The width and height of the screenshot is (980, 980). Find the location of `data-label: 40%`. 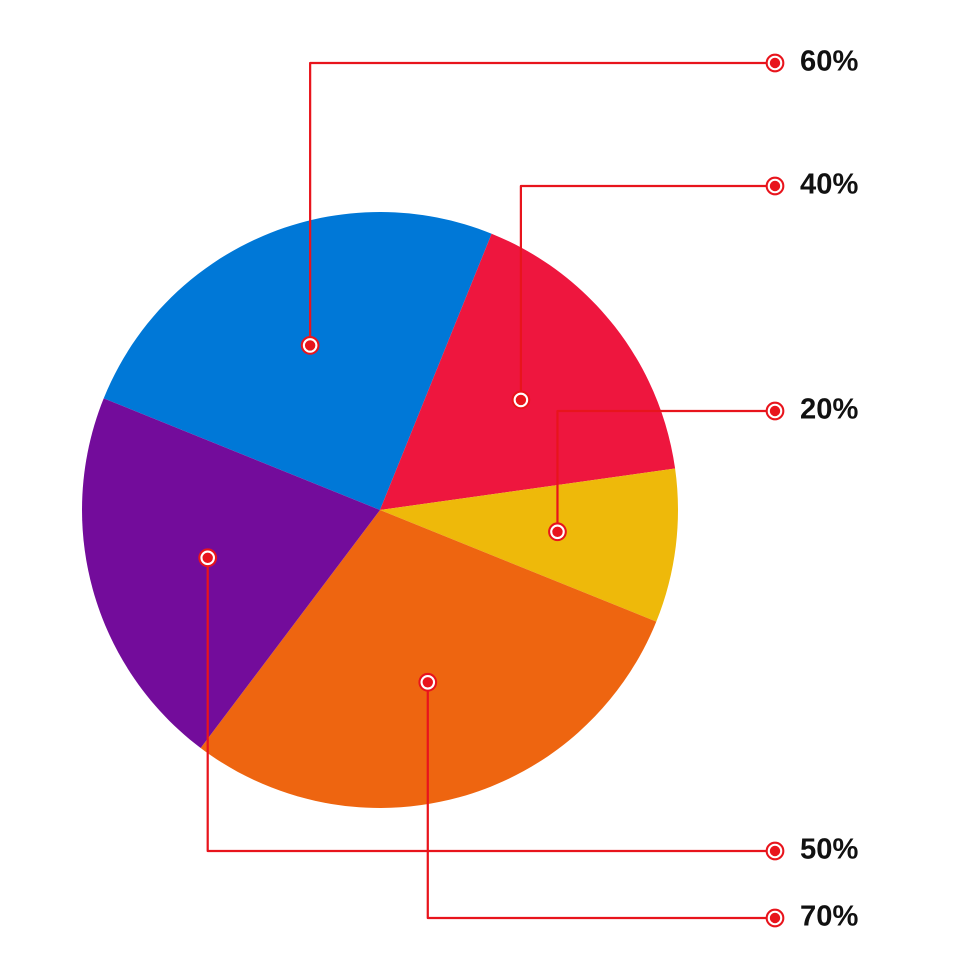

data-label: 40% is located at coordinates (829, 183).